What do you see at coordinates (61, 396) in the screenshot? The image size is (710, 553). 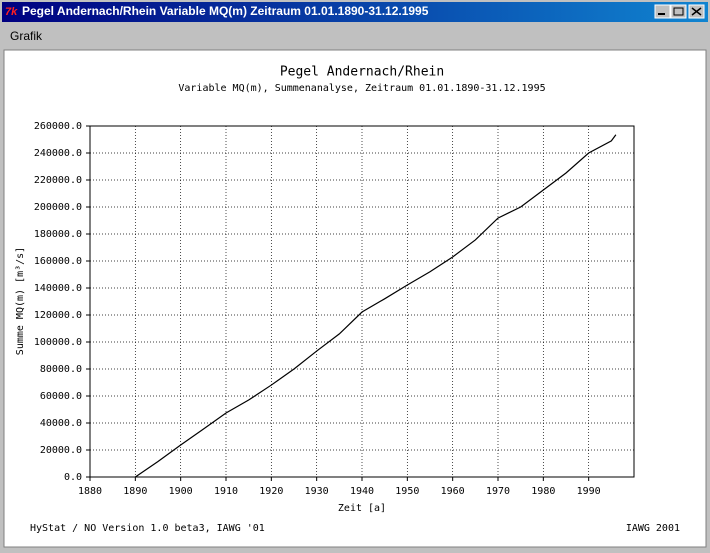 I see `y-tick-label: 60000.0` at bounding box center [61, 396].